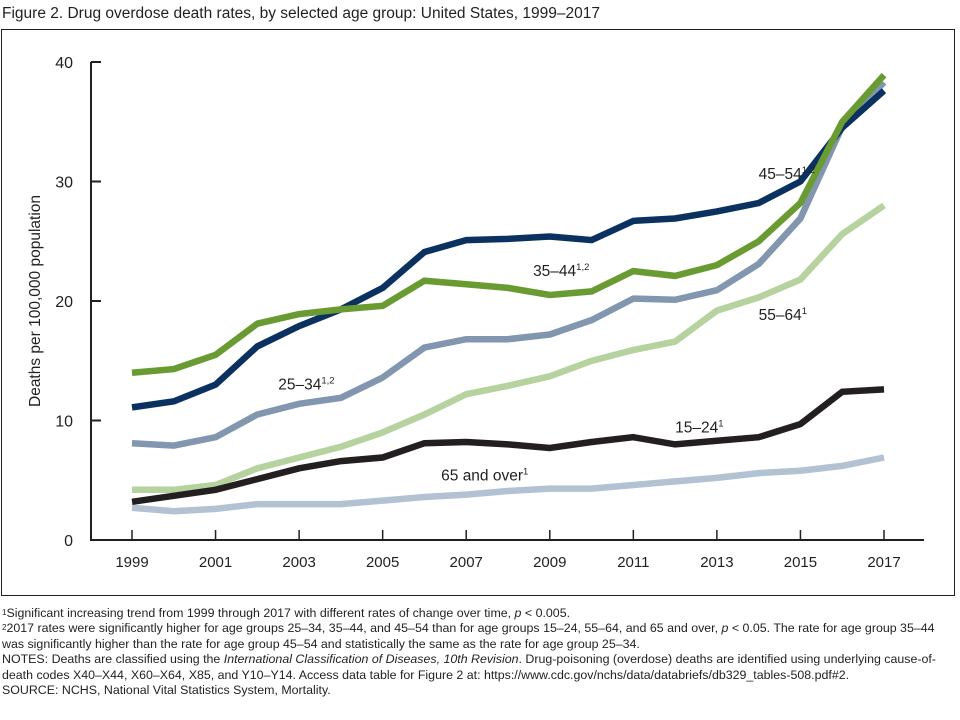 This screenshot has width=960, height=720. I want to click on series-label: 55–641, so click(783, 315).